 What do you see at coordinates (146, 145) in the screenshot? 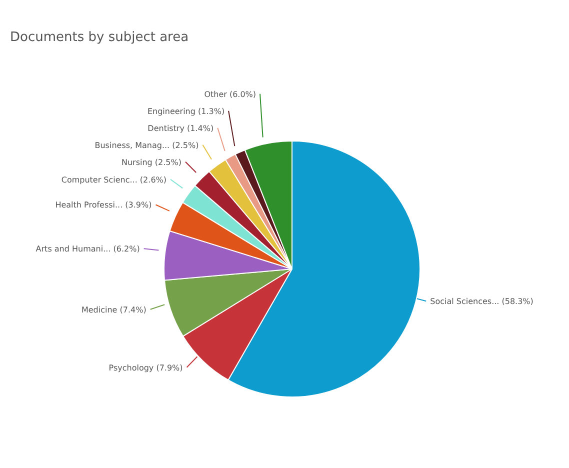
I see `slice-label: Business, Manag... (2.5%)` at bounding box center [146, 145].